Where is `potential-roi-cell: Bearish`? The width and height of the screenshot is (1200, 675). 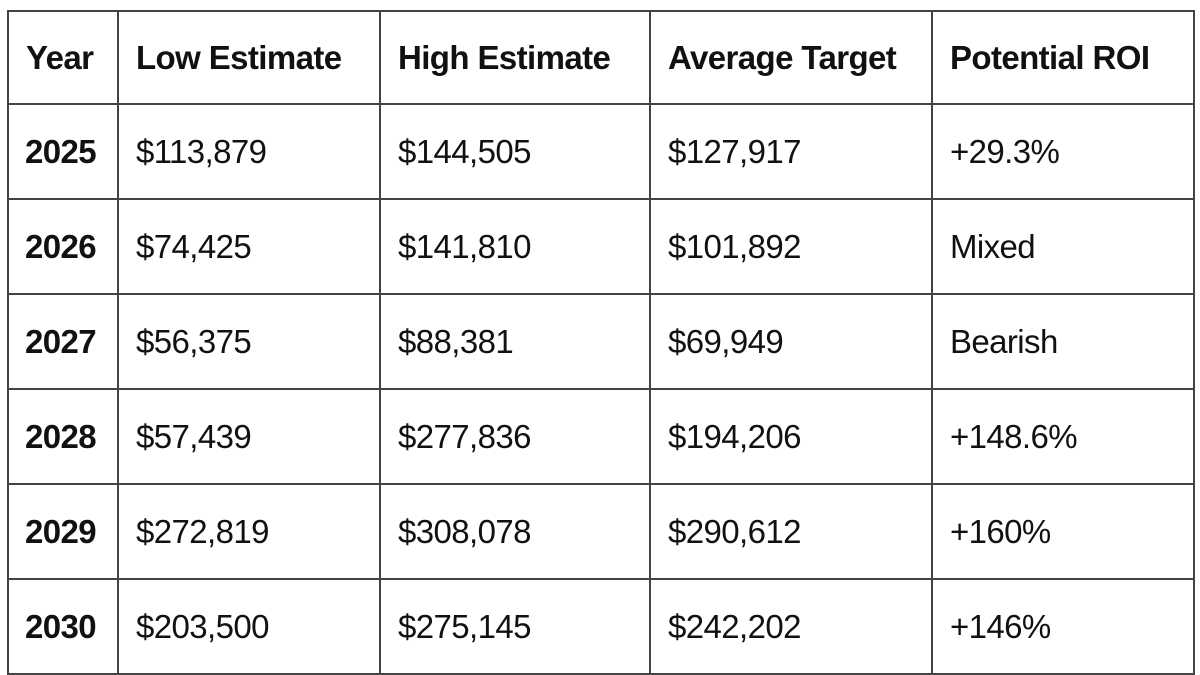 potential-roi-cell: Bearish is located at coordinates (1063, 341).